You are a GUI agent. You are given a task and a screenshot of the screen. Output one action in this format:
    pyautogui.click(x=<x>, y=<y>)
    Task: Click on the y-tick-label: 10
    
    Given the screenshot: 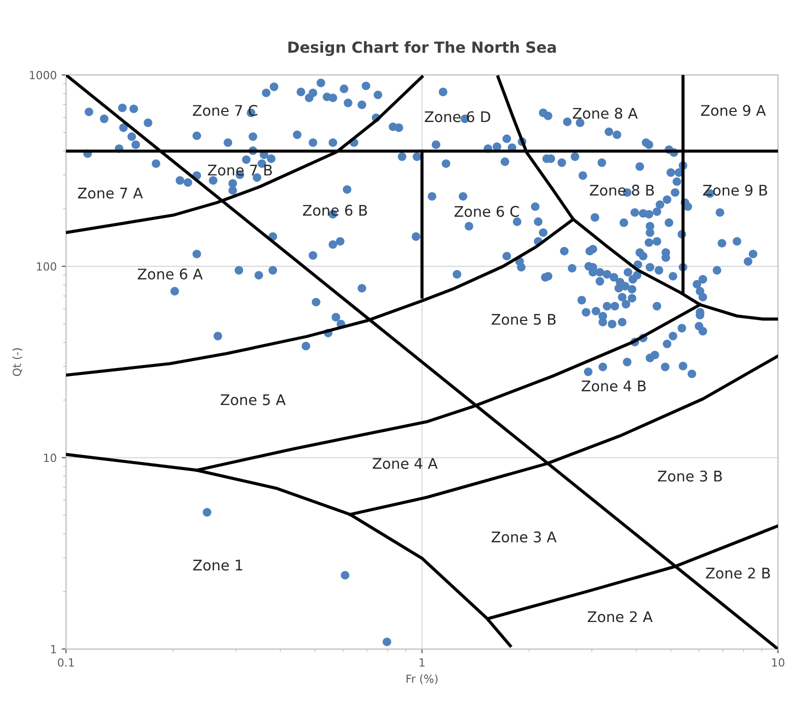 What is the action you would take?
    pyautogui.click(x=50, y=458)
    